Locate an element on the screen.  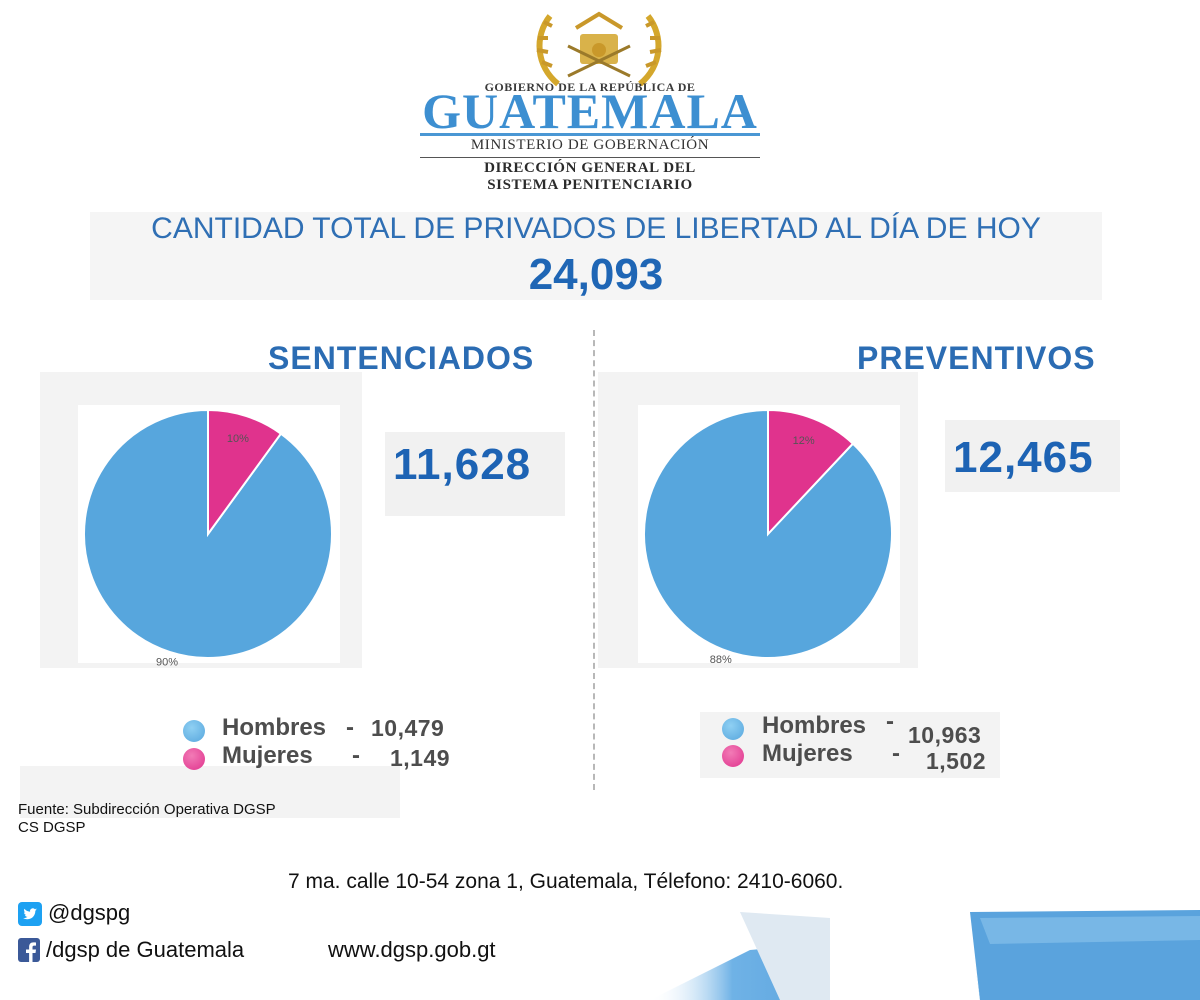
preventivos-slice-label-hombres: 88% is located at coordinates (721, 660).